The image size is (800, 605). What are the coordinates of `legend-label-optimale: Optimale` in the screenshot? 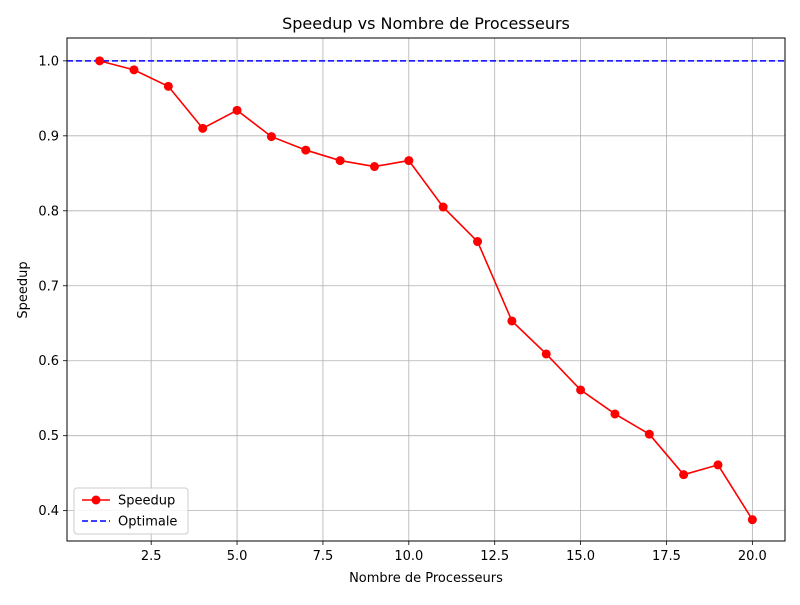 It's located at (147, 522).